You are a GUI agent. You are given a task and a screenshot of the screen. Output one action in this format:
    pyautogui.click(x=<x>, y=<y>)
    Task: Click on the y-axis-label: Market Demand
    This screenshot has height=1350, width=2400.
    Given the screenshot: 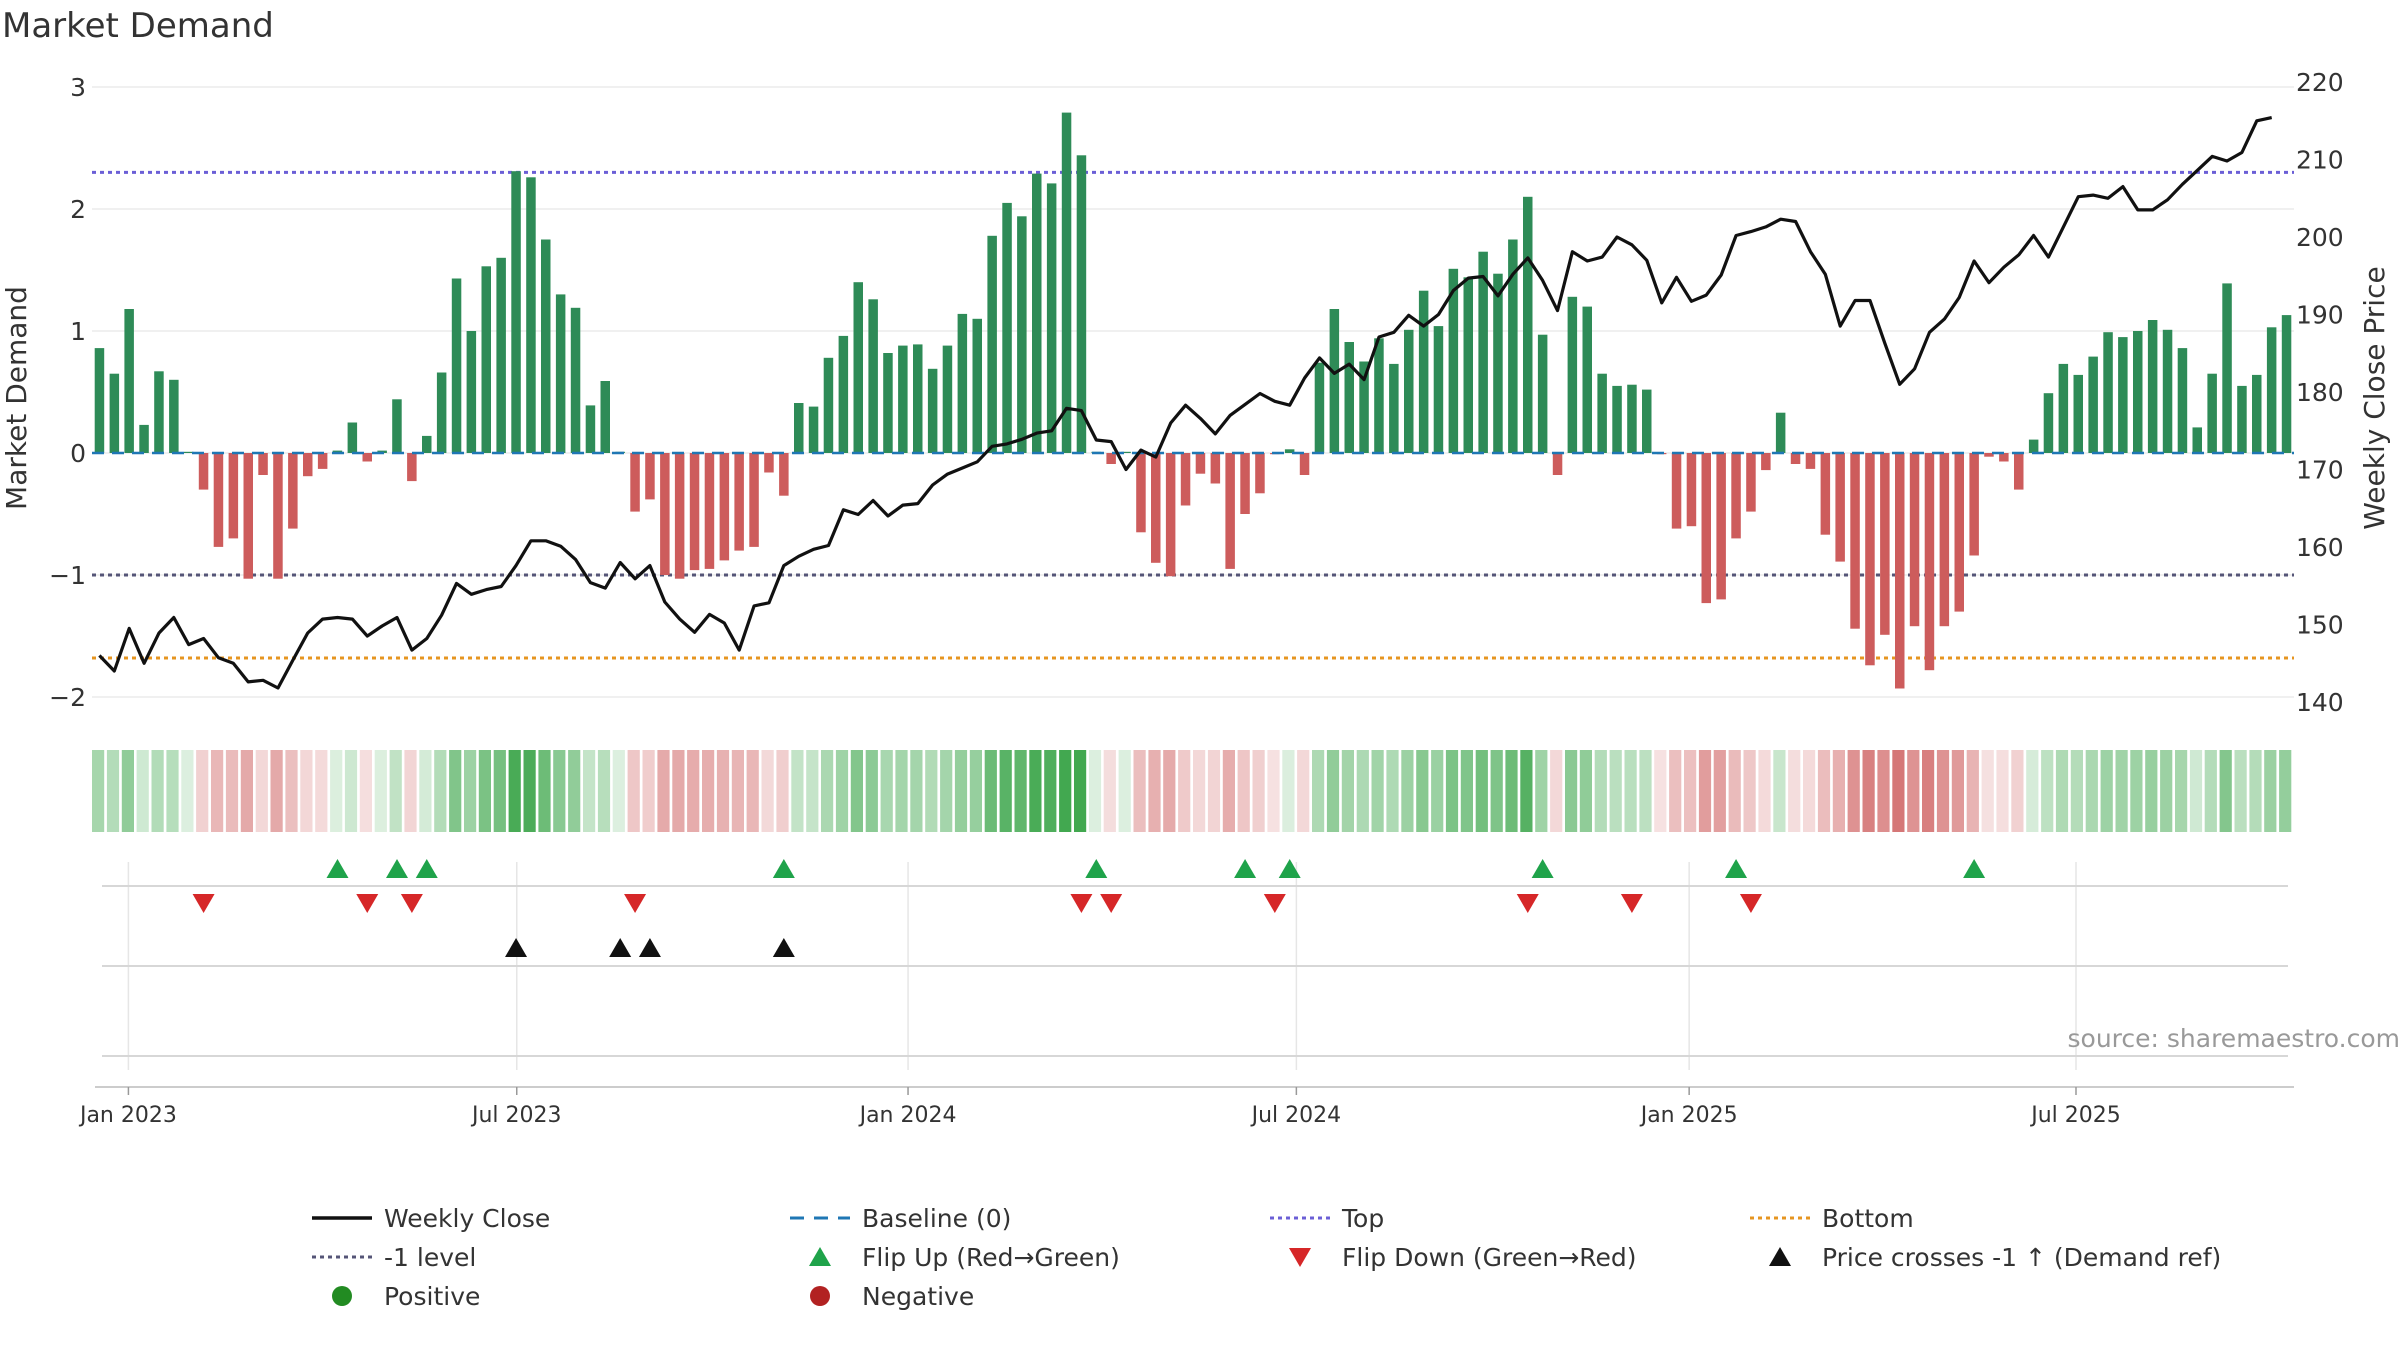 What is the action you would take?
    pyautogui.click(x=16, y=398)
    